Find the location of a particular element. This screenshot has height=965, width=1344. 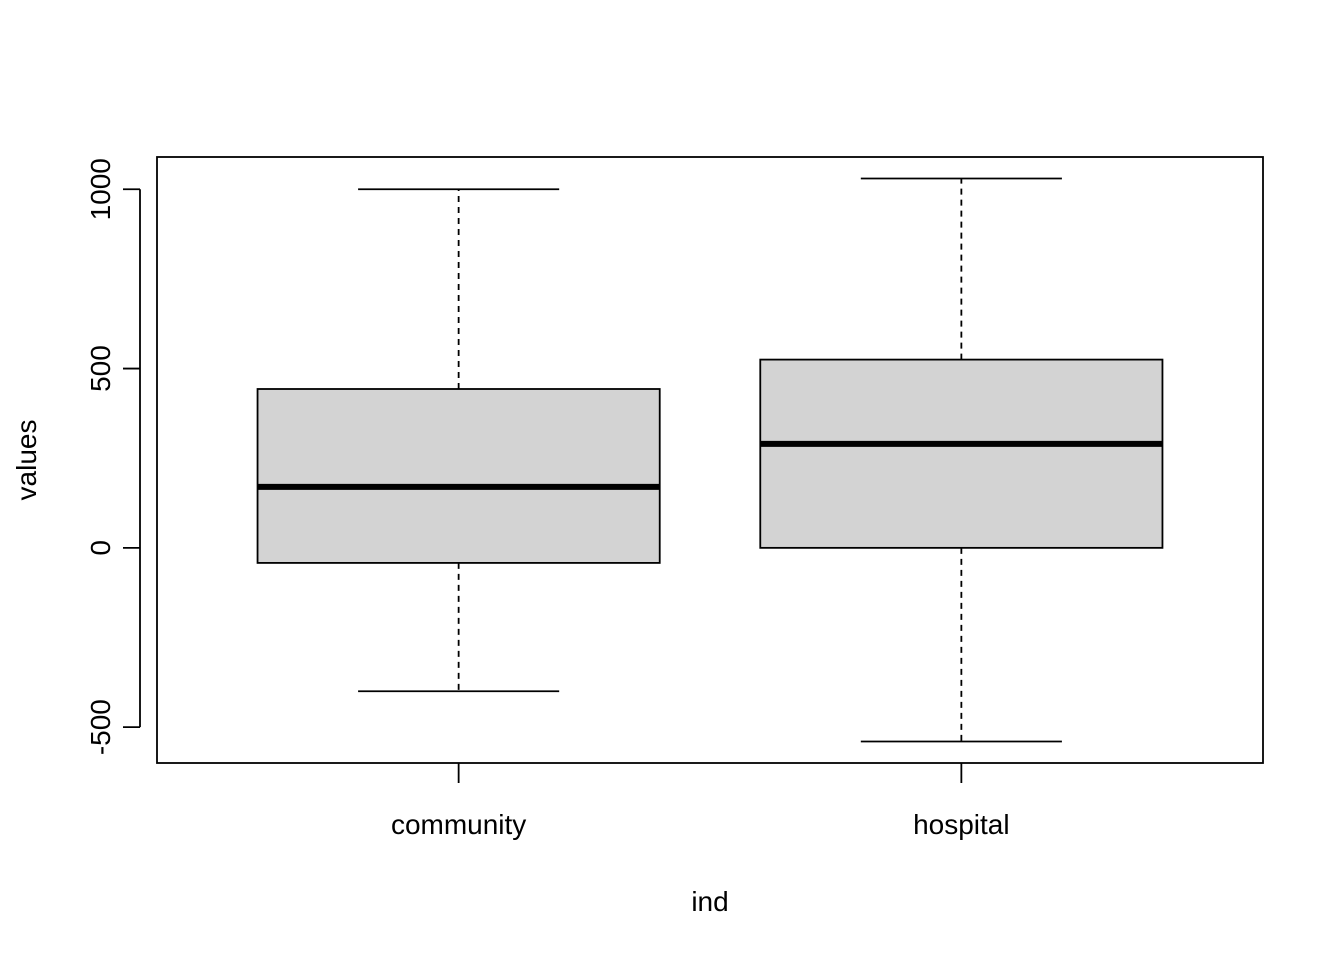

x-tick-label-community: community is located at coordinates (458, 824).